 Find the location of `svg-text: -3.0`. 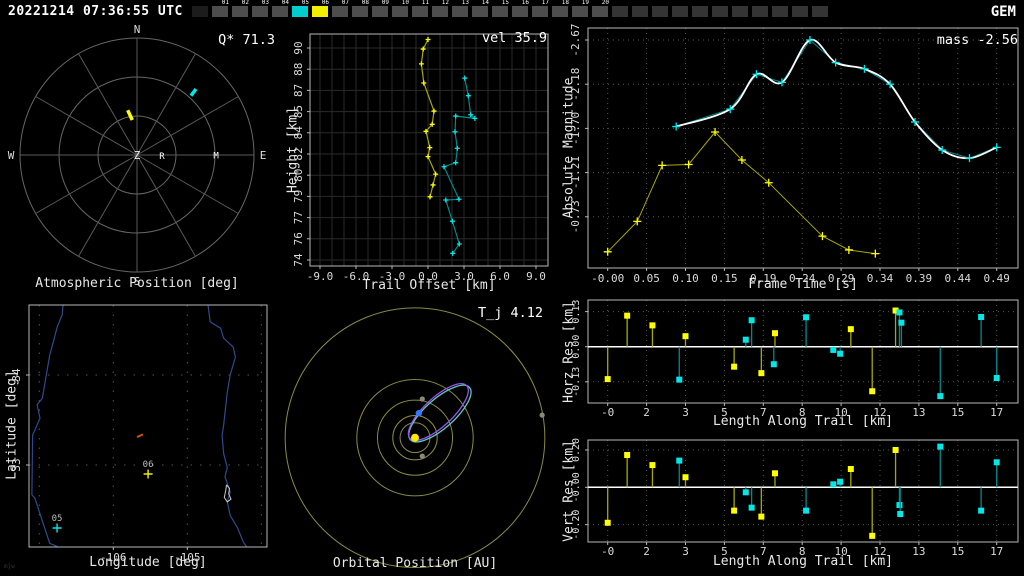

svg-text: -3.0 is located at coordinates (392, 276).